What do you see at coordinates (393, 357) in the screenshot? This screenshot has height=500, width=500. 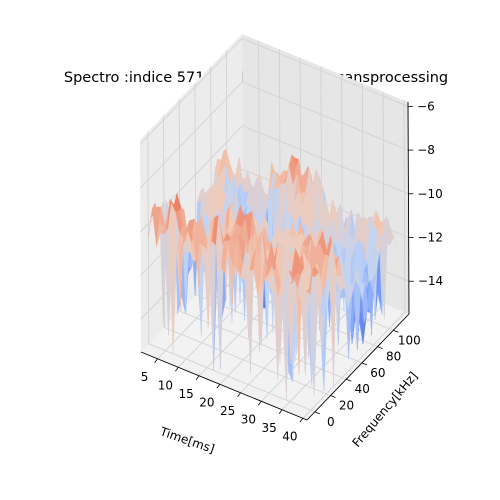 I see `y-tick-label: 80` at bounding box center [393, 357].